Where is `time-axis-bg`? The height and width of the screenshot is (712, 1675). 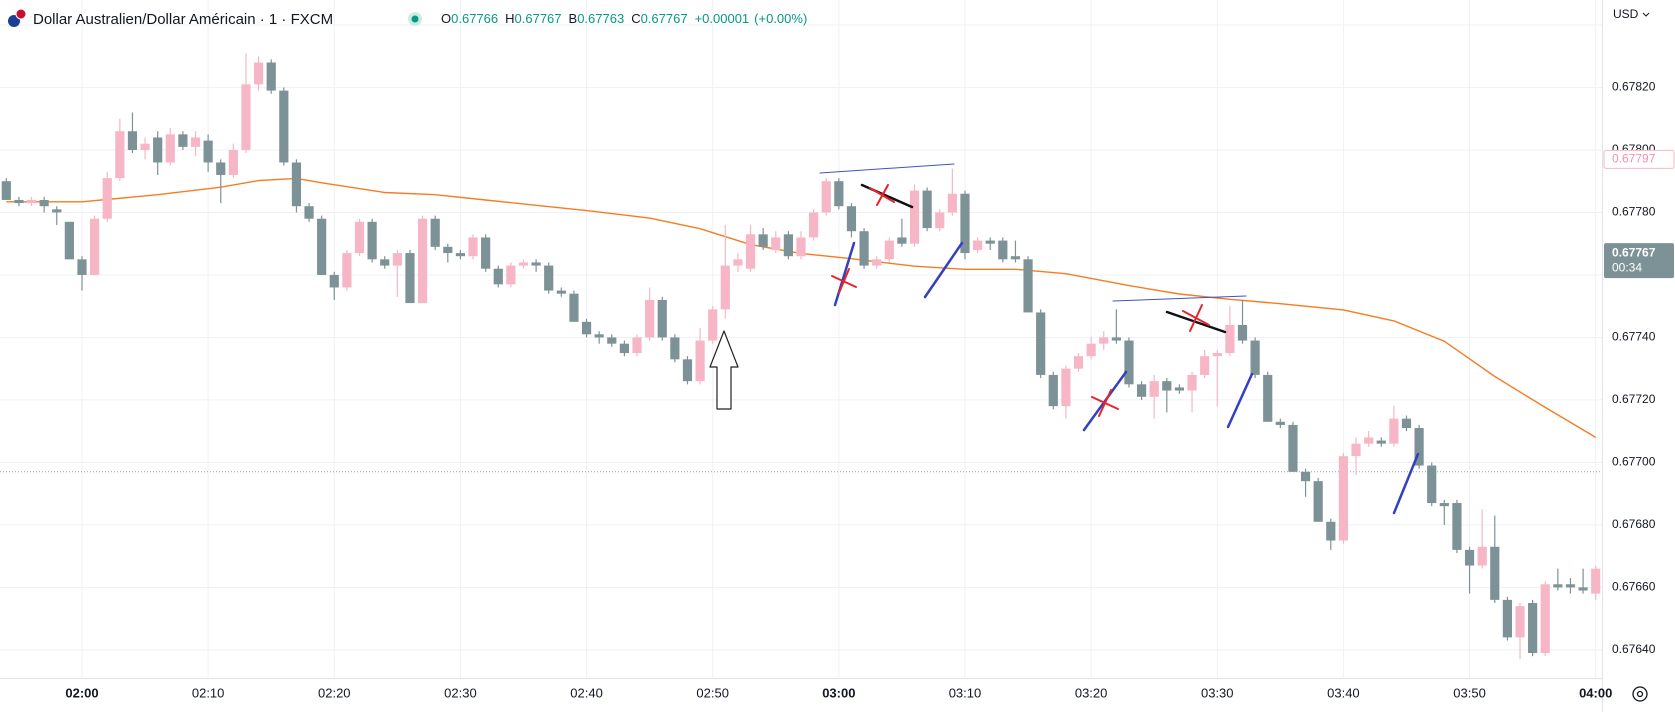 time-axis-bg is located at coordinates (801, 695).